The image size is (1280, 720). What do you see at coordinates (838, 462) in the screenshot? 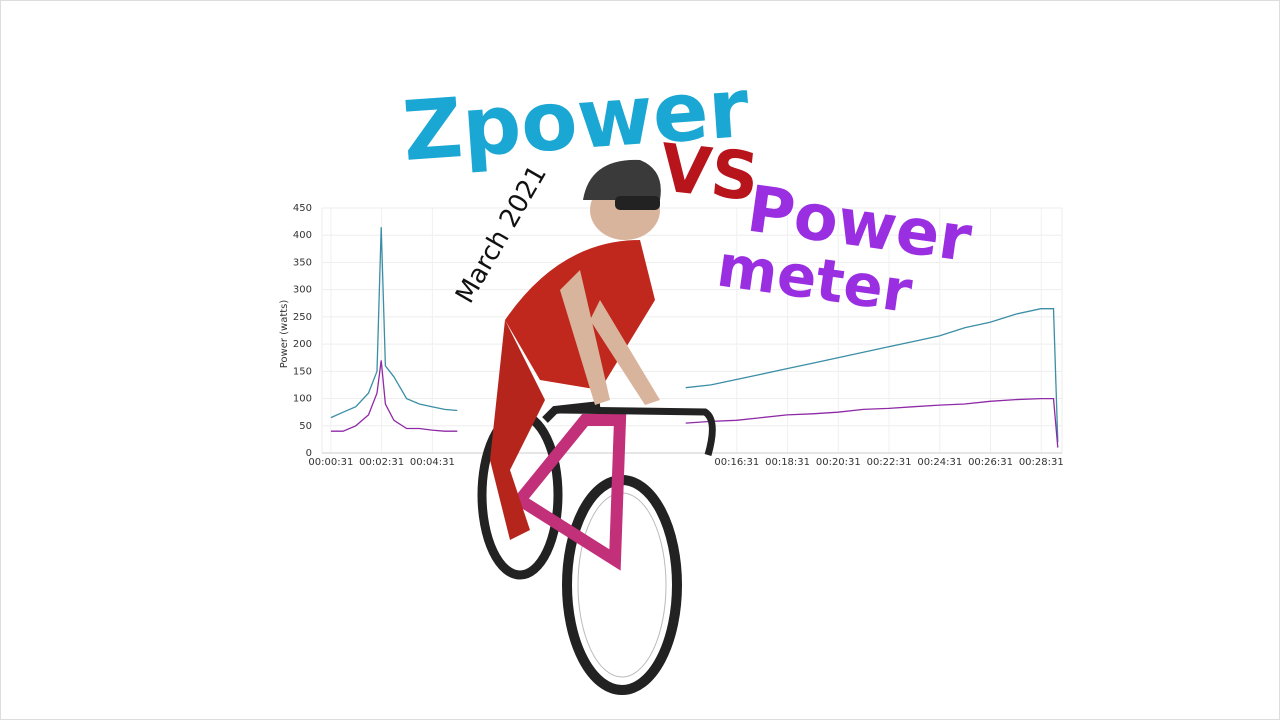
I see `x-tick-label: 00:20:31` at bounding box center [838, 462].